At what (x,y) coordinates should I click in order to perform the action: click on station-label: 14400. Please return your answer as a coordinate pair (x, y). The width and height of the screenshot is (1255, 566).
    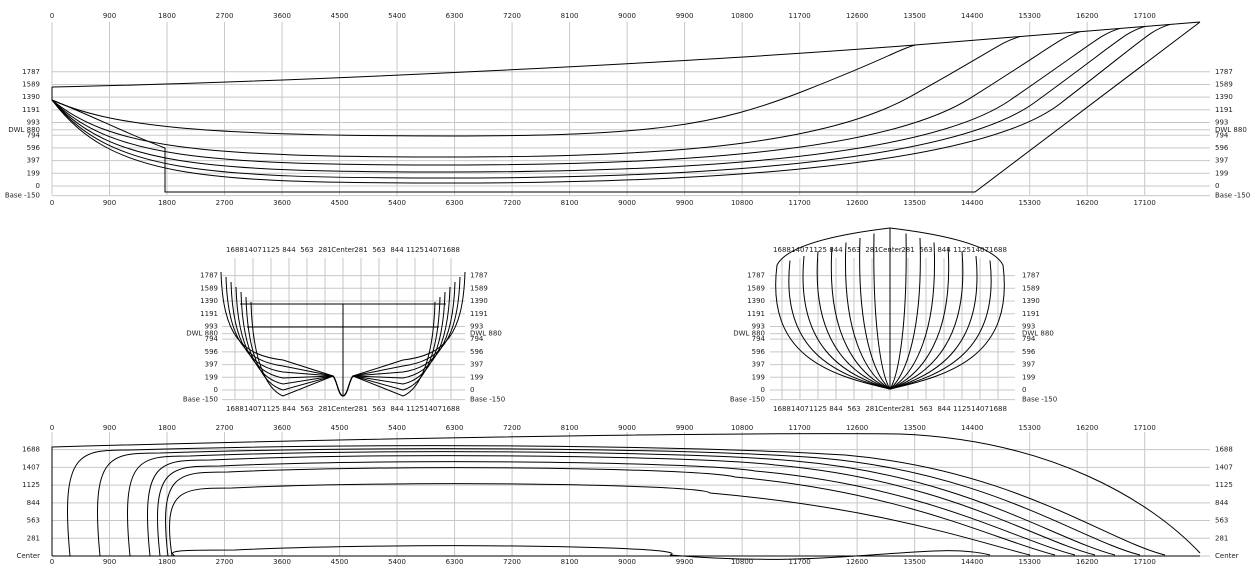
    Looking at the image, I should click on (972, 428).